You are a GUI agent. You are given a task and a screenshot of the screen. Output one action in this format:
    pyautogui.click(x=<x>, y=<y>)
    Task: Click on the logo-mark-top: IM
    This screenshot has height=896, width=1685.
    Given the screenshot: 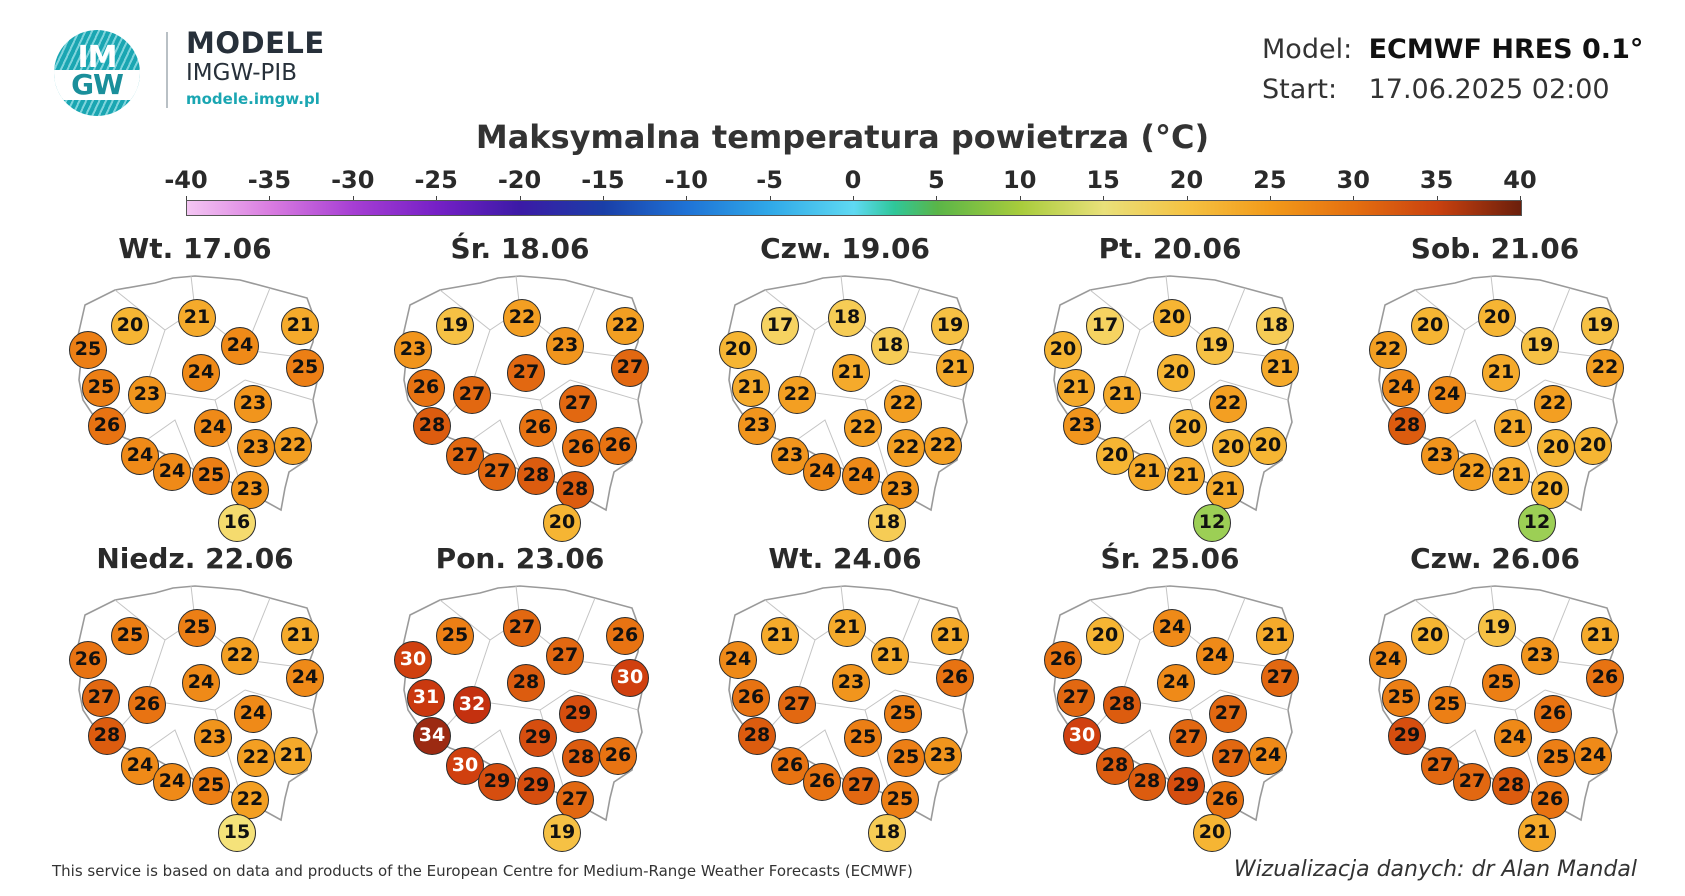 What is the action you would take?
    pyautogui.click(x=97, y=57)
    